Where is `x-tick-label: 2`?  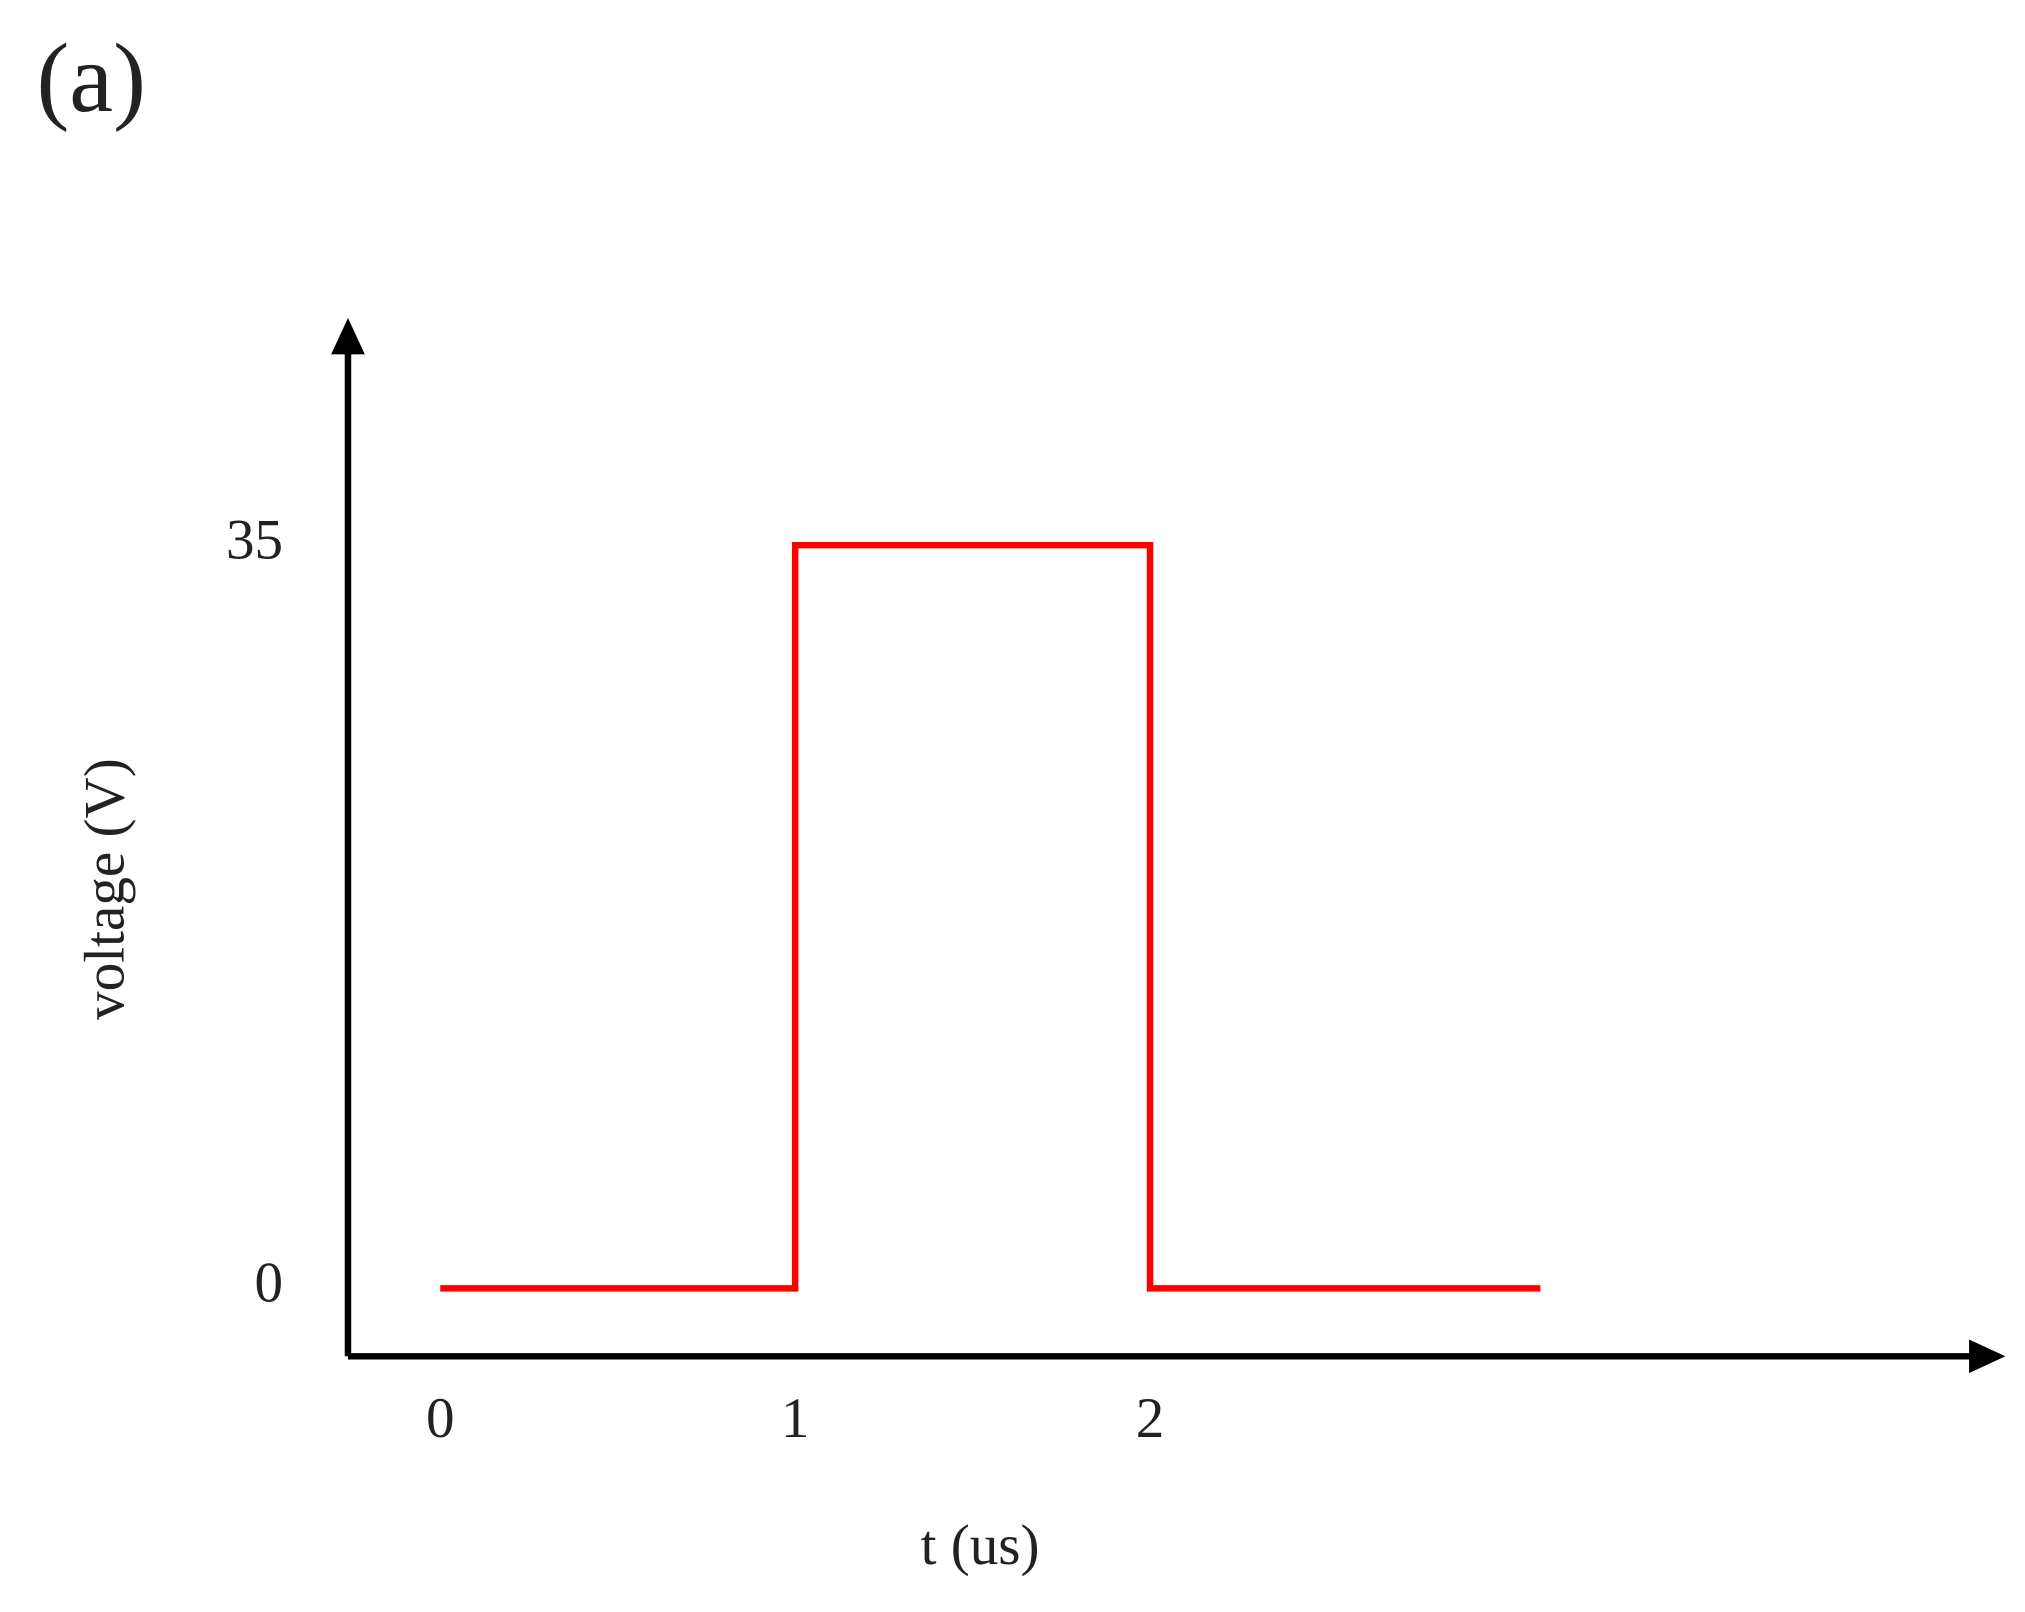 x-tick-label: 2 is located at coordinates (1150, 1418).